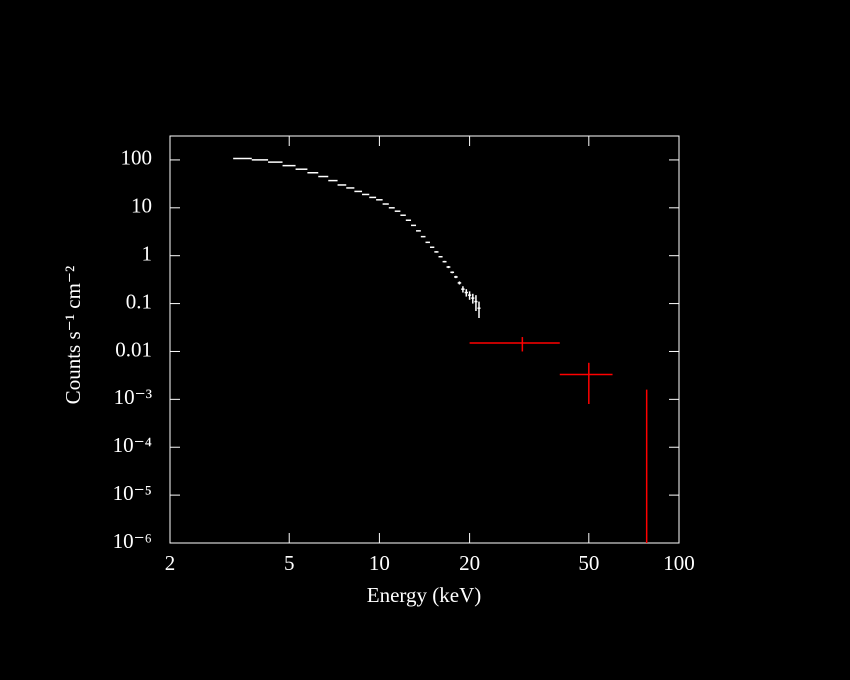 This screenshot has height=680, width=850. What do you see at coordinates (289, 563) in the screenshot?
I see `x-tick-label: 5` at bounding box center [289, 563].